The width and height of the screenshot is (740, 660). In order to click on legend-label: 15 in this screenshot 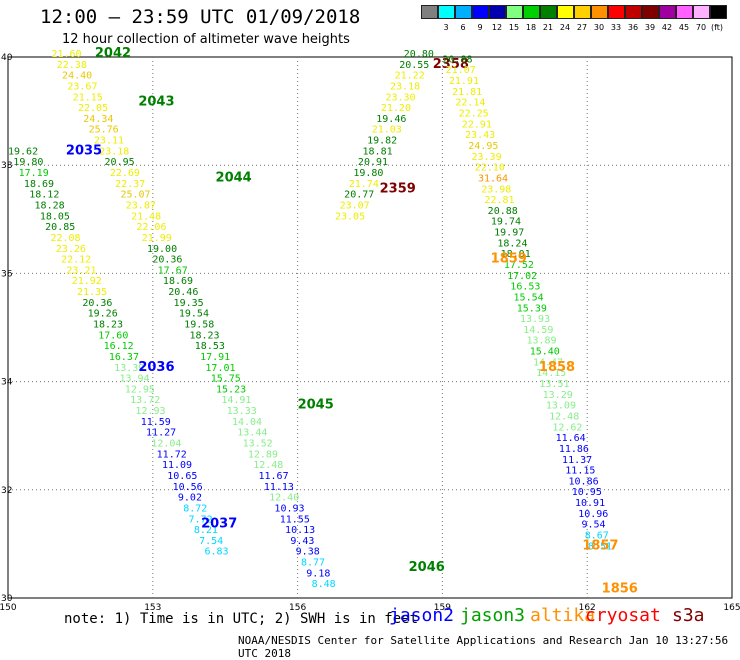, I will do `click(514, 27)`.